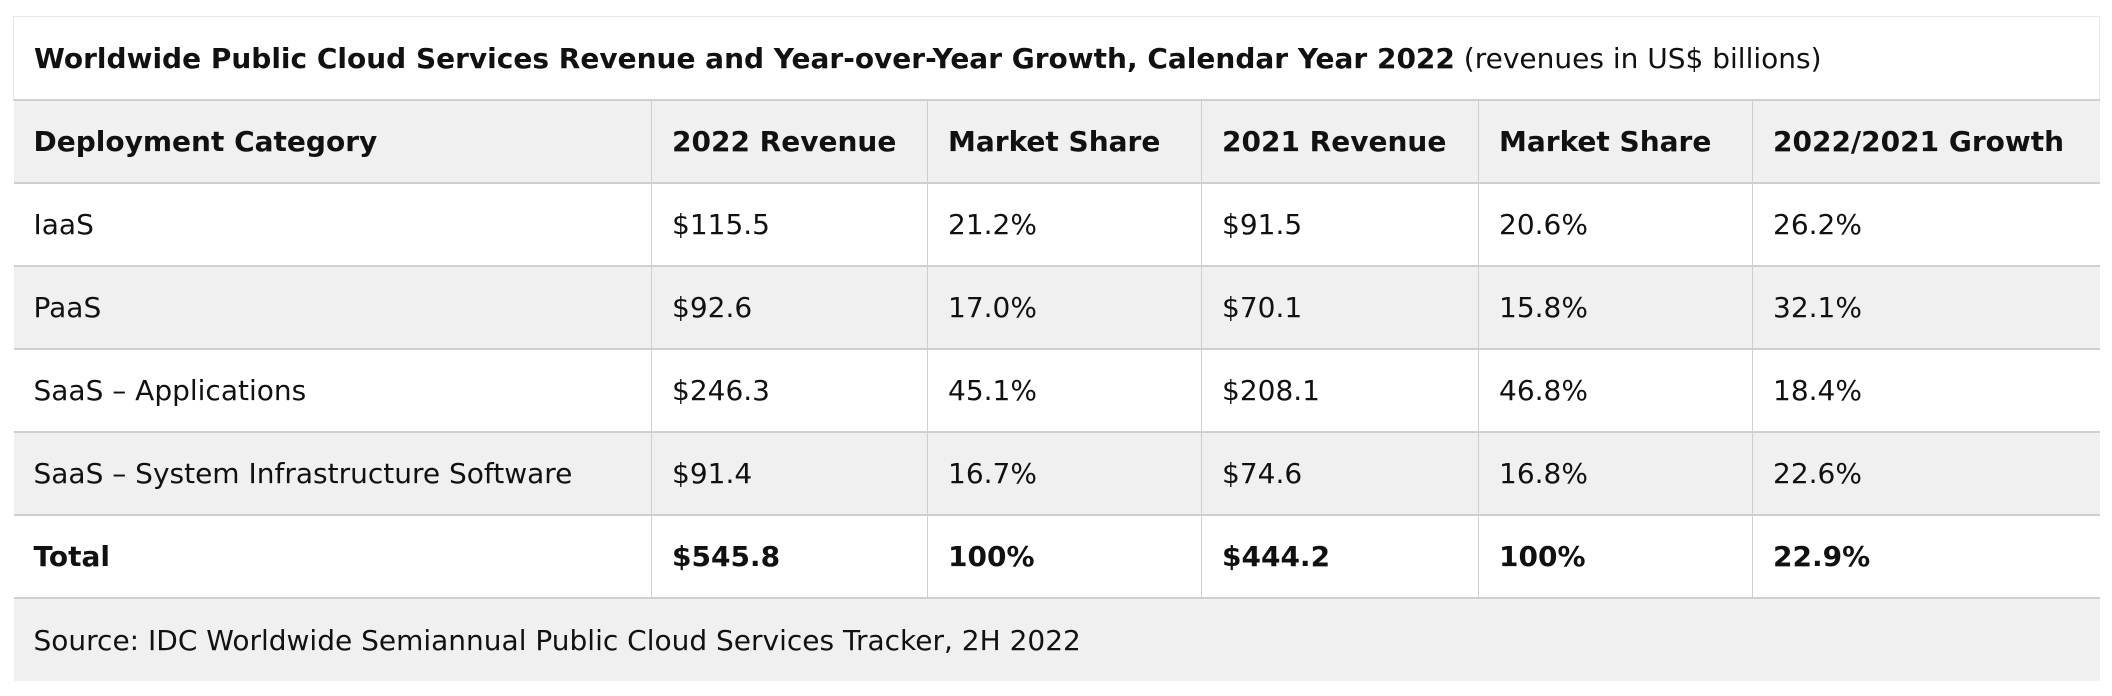  What do you see at coordinates (1926, 308) in the screenshot?
I see `cell-growth: 32.1%` at bounding box center [1926, 308].